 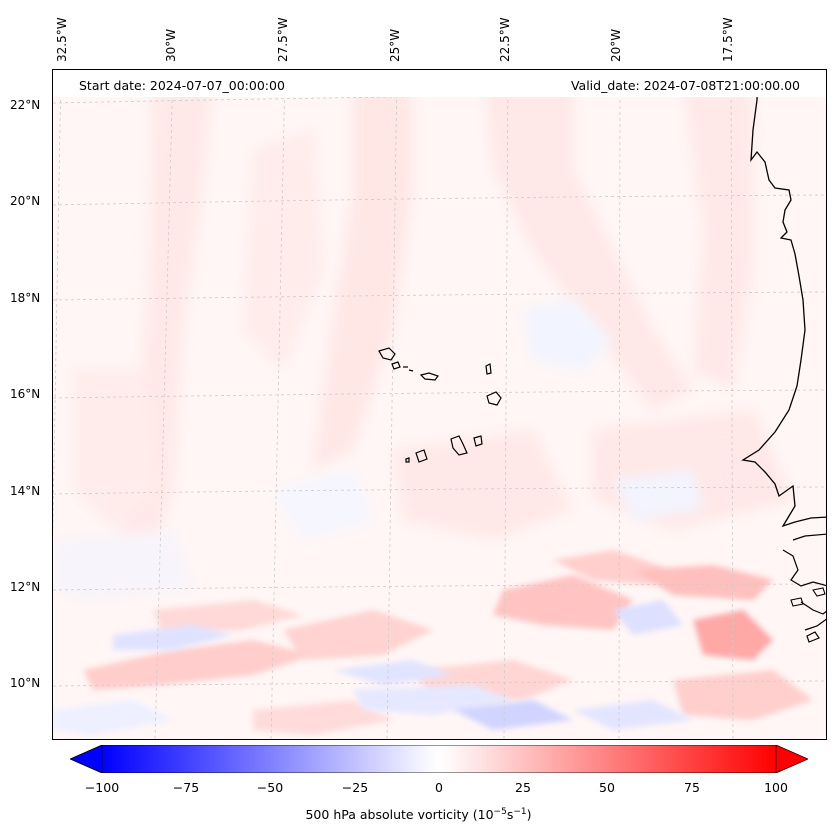 What do you see at coordinates (616, 45) in the screenshot?
I see `lon-label-20w: 20°W` at bounding box center [616, 45].